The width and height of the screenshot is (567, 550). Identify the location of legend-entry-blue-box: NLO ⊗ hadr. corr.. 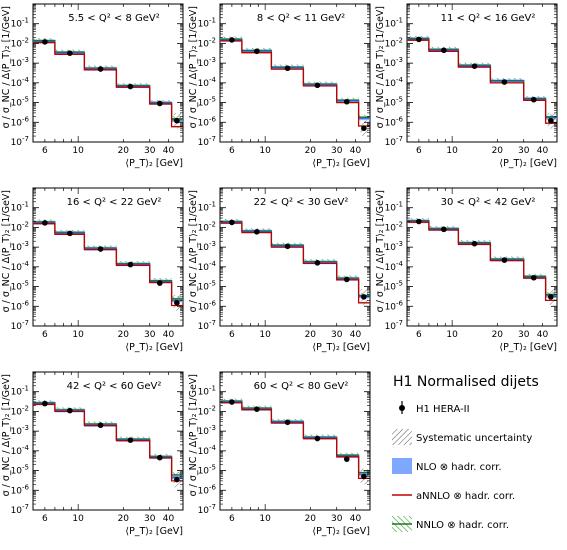
(447, 466).